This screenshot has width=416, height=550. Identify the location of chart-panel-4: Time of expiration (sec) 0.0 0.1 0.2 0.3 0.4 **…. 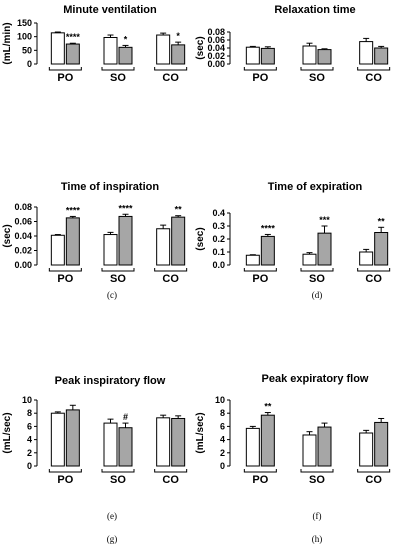
(293, 240).